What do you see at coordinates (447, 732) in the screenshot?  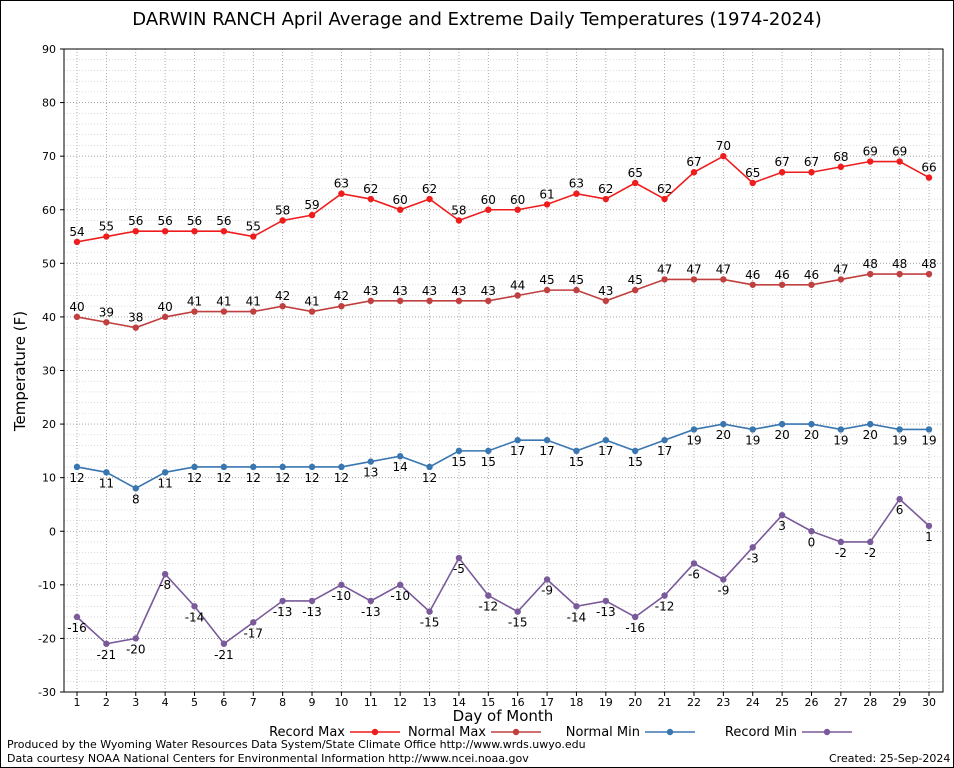 I see `legend-label-normal-max: Normal Max` at bounding box center [447, 732].